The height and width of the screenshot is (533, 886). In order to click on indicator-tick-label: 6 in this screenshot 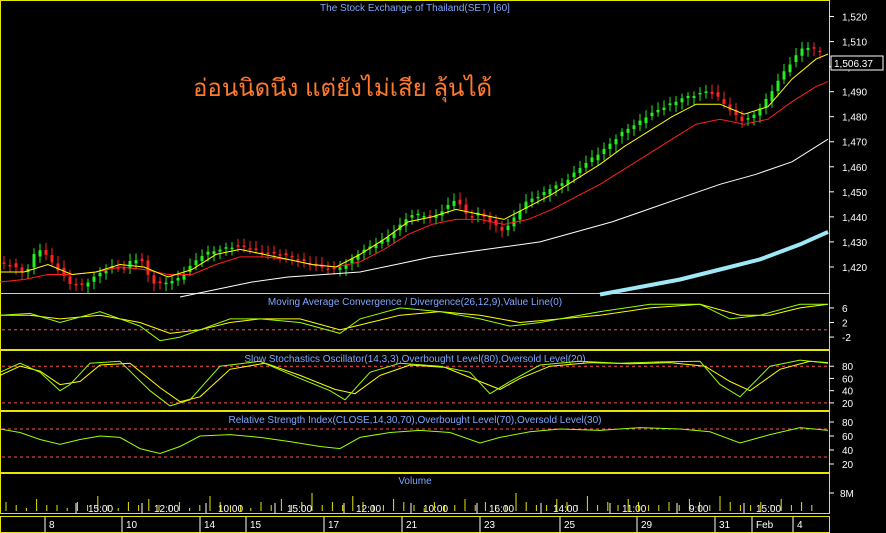, I will do `click(845, 309)`.